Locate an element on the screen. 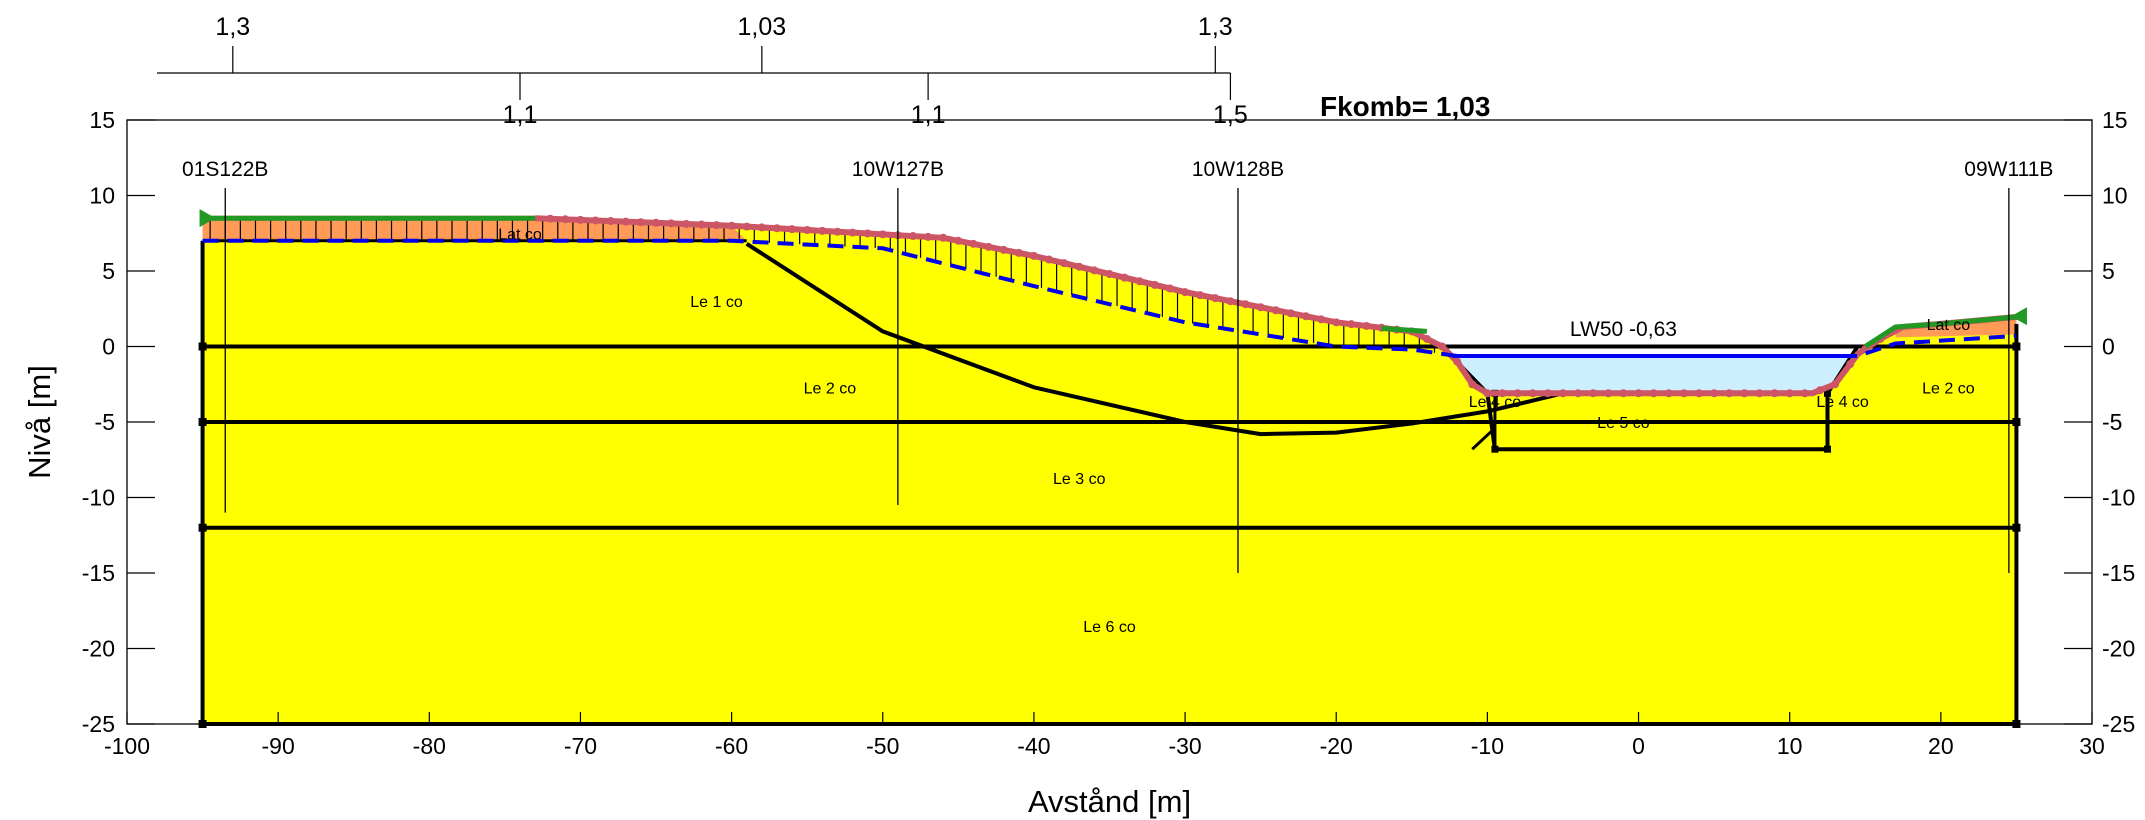  x-tick-label: 0 is located at coordinates (1638, 746).